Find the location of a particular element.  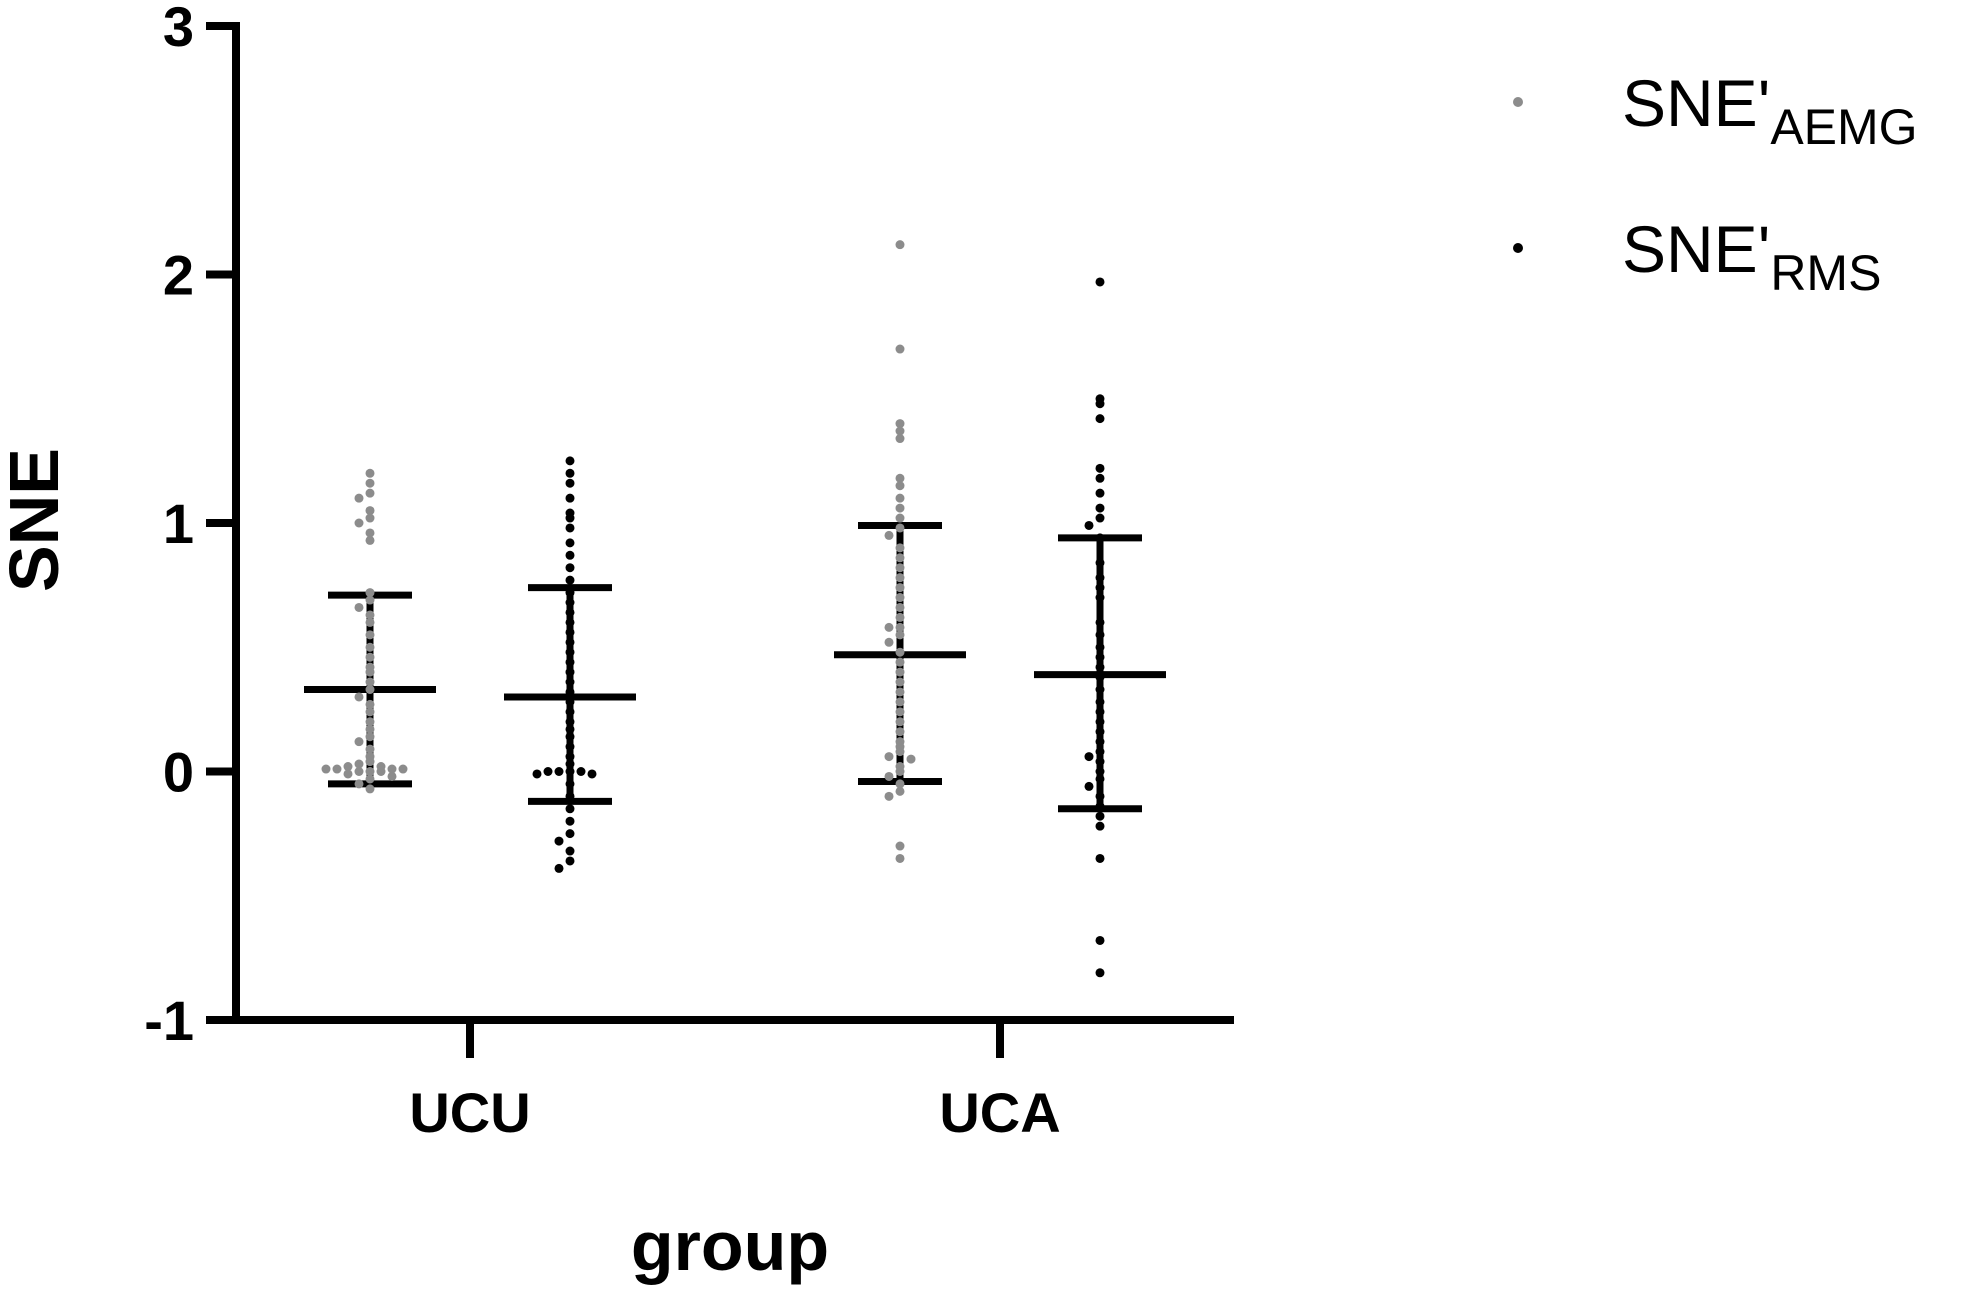

legend: SNE'AEMG SNE'RMS is located at coordinates (1715, 183).